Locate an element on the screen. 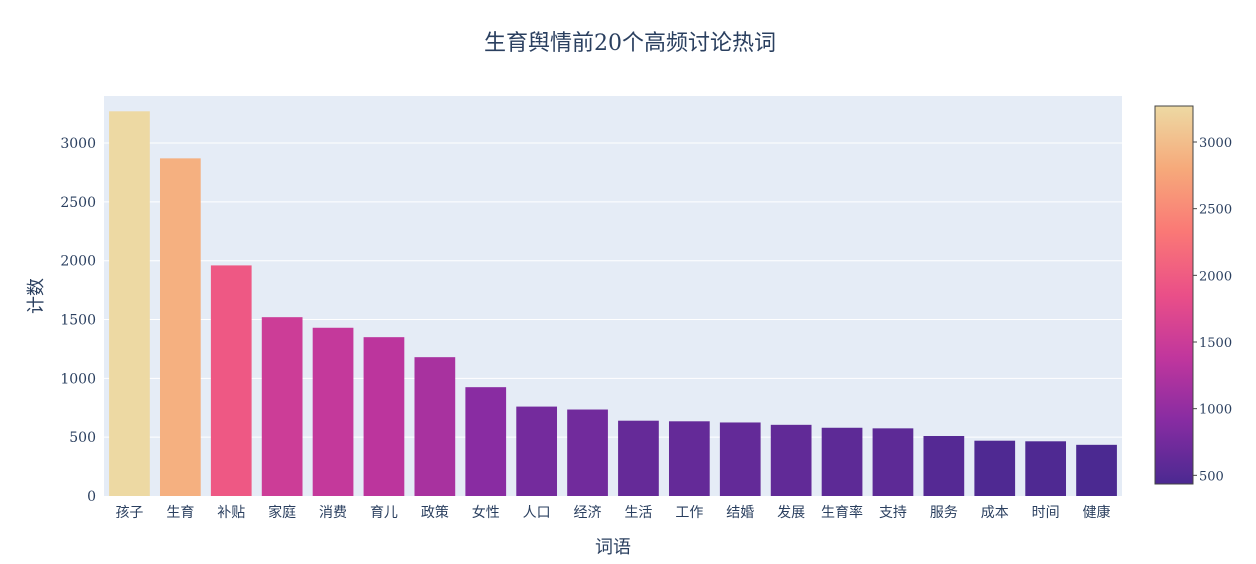  colorbar-tick-label: 1500 is located at coordinates (1215, 343).